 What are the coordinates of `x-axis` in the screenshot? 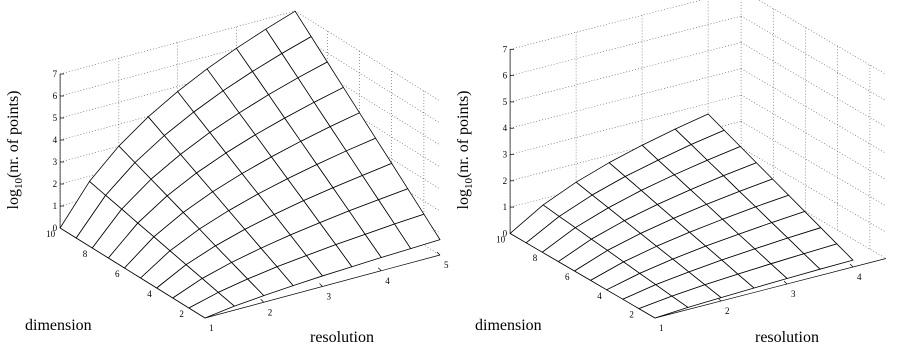 It's located at (770, 288).